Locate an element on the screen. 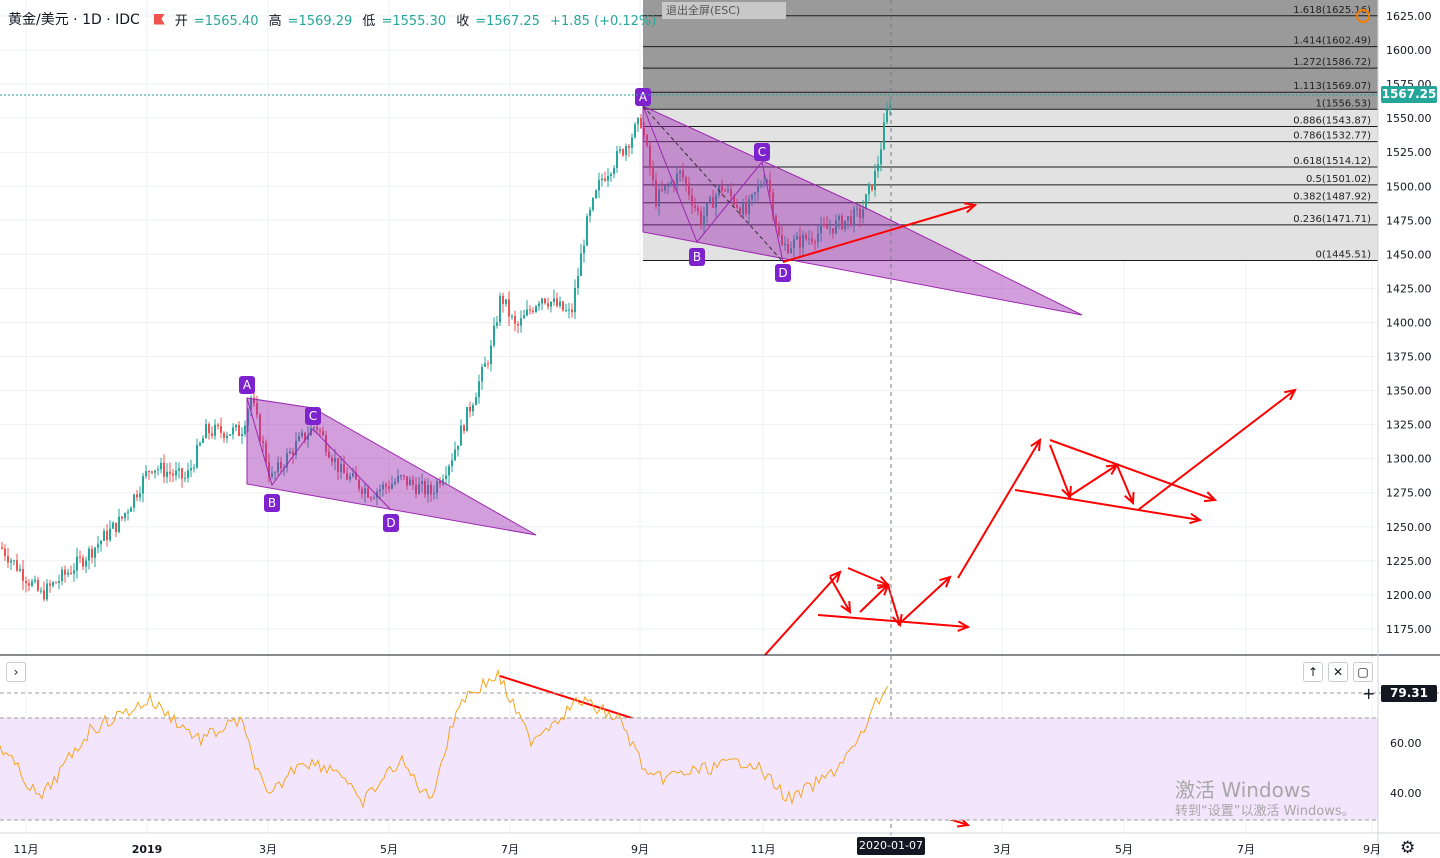 The height and width of the screenshot is (858, 1440). price-axis-tick: 1625.00 is located at coordinates (1409, 16).